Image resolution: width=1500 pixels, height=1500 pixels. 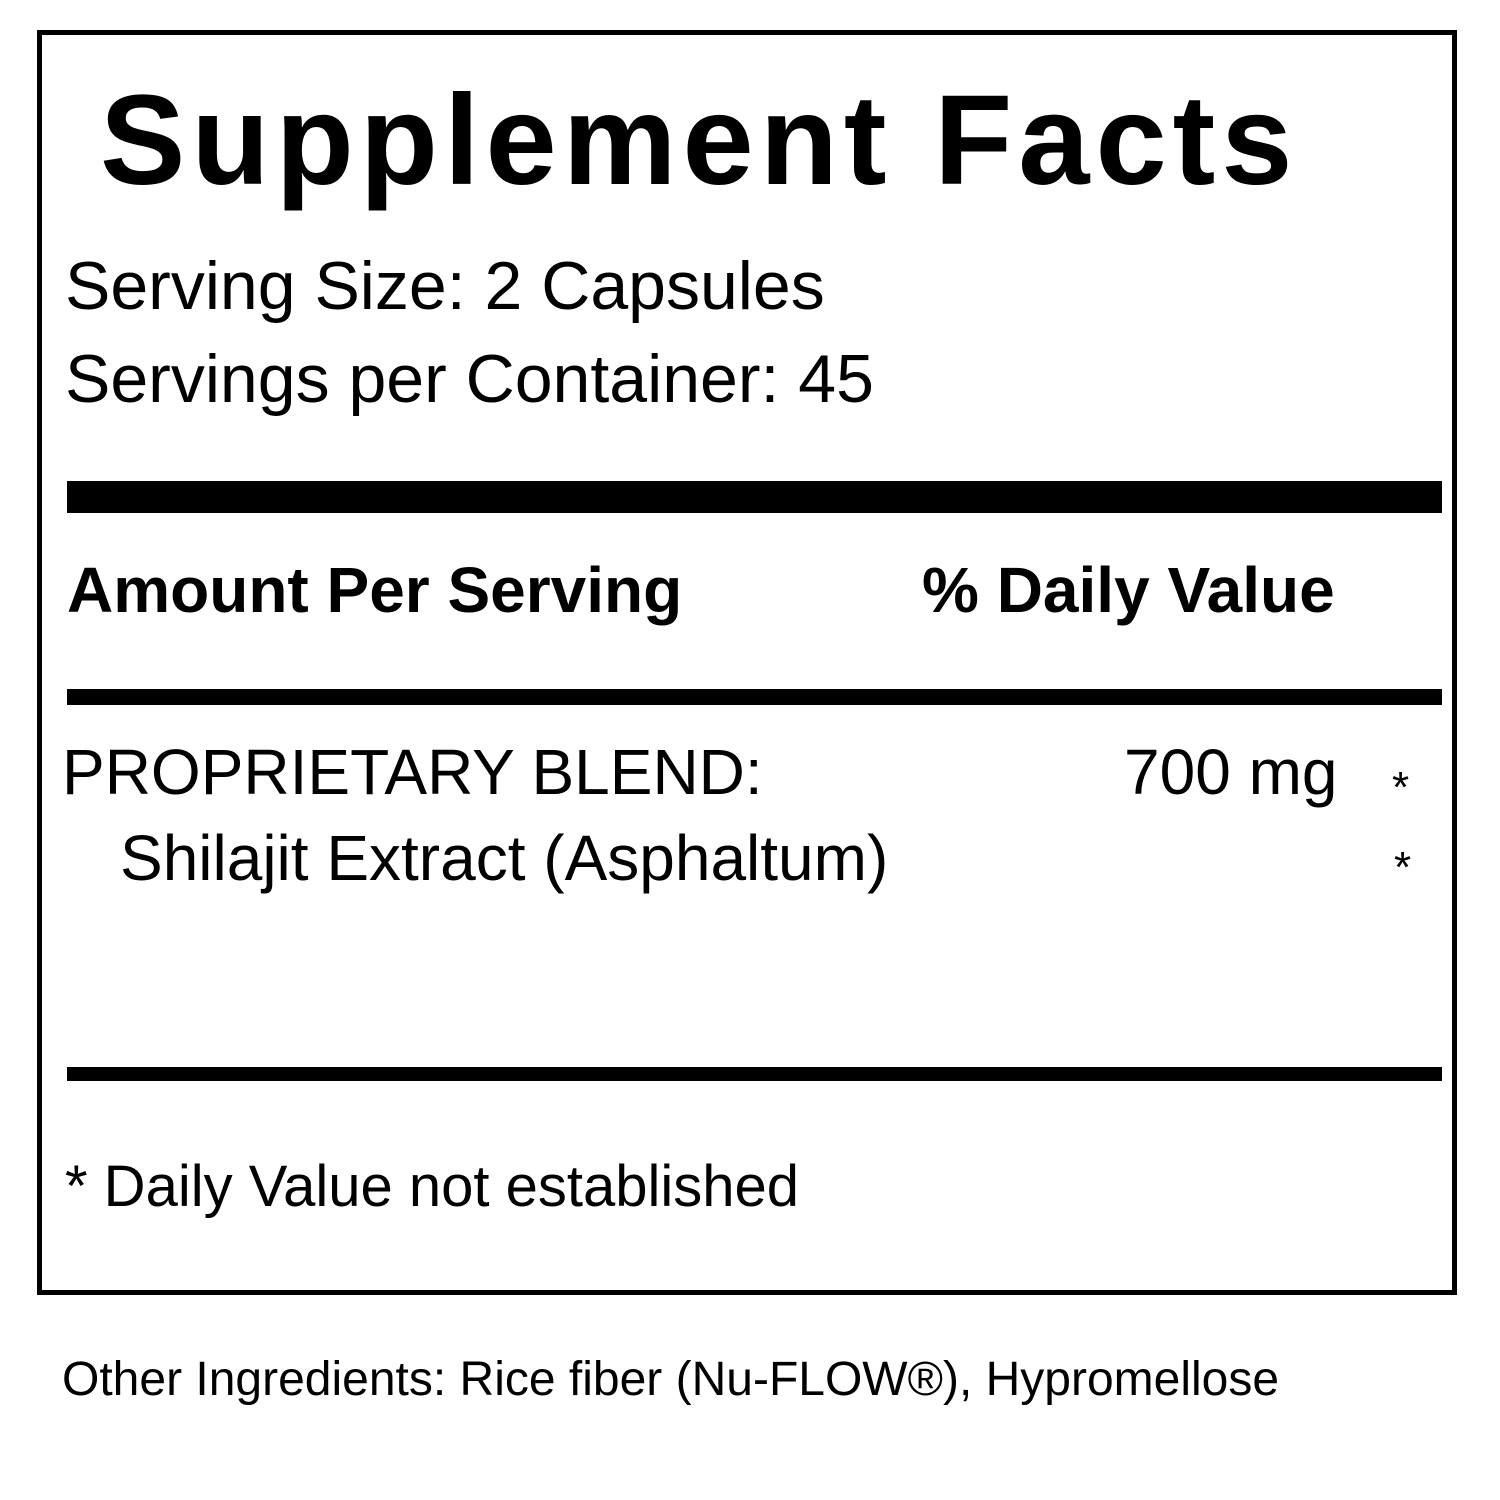 What do you see at coordinates (445, 286) in the screenshot?
I see `serving-size: Serving Size: 2 Capsules` at bounding box center [445, 286].